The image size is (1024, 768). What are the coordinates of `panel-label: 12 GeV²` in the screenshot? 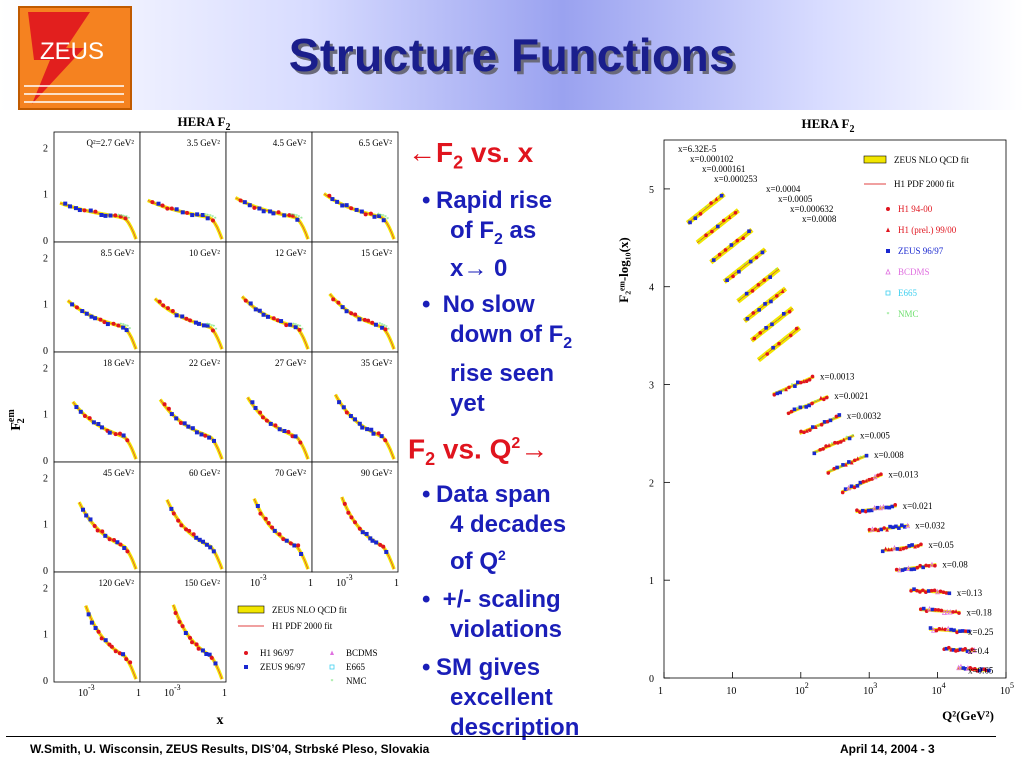 It's located at (290, 253).